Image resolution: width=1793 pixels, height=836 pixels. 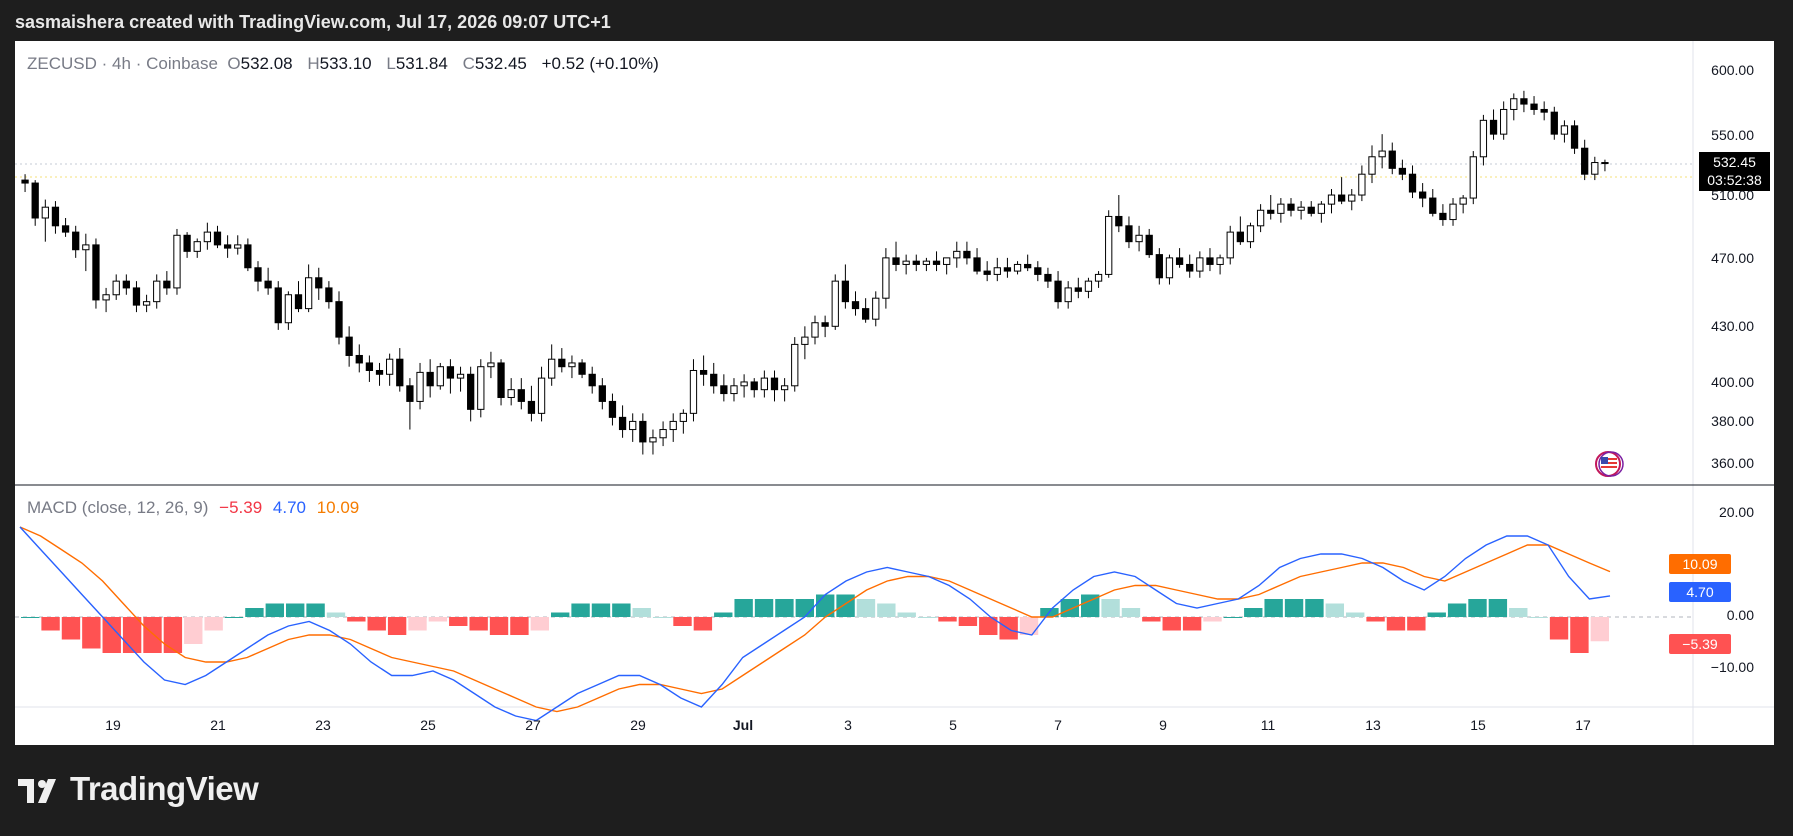 I want to click on time-tick: 21, so click(x=218, y=725).